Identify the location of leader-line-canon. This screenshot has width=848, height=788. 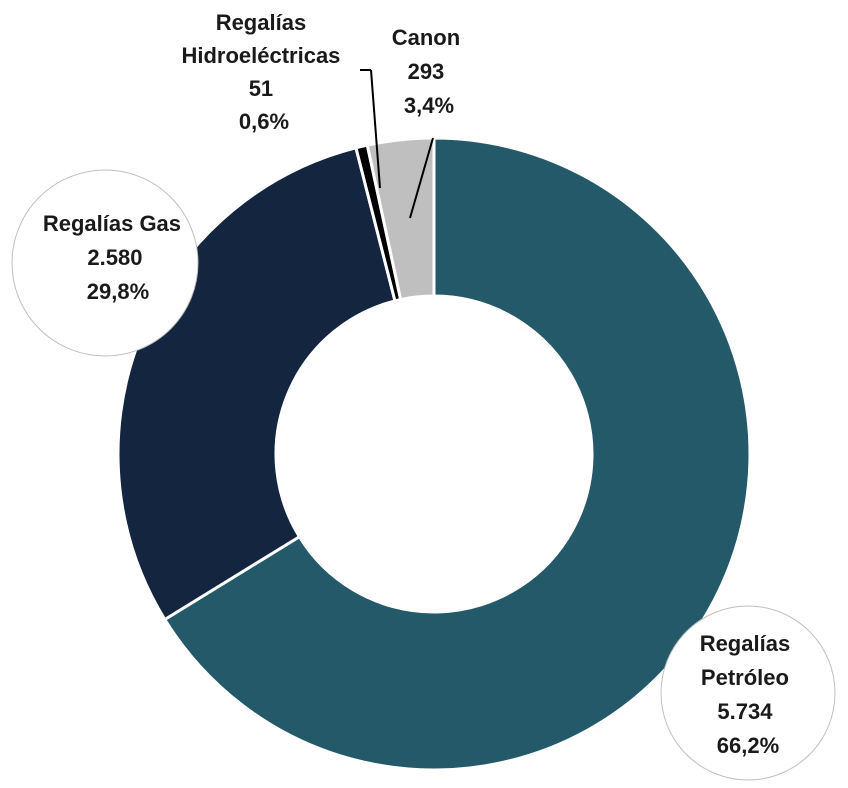
(421, 178).